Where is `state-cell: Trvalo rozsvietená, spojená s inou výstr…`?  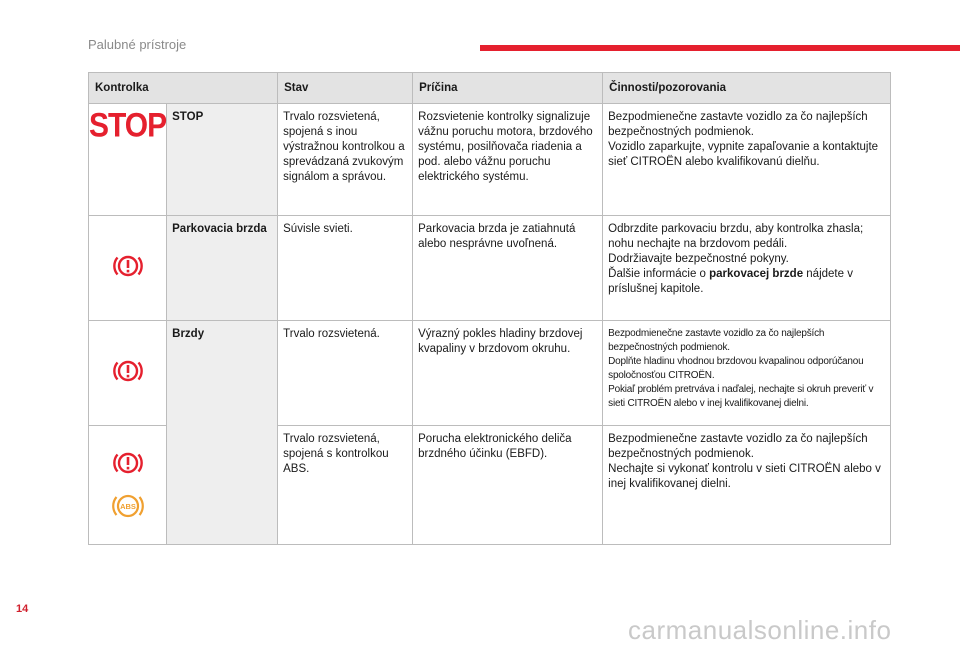
state-cell: Trvalo rozsvietená, spojená s inou výstr… is located at coordinates (345, 159).